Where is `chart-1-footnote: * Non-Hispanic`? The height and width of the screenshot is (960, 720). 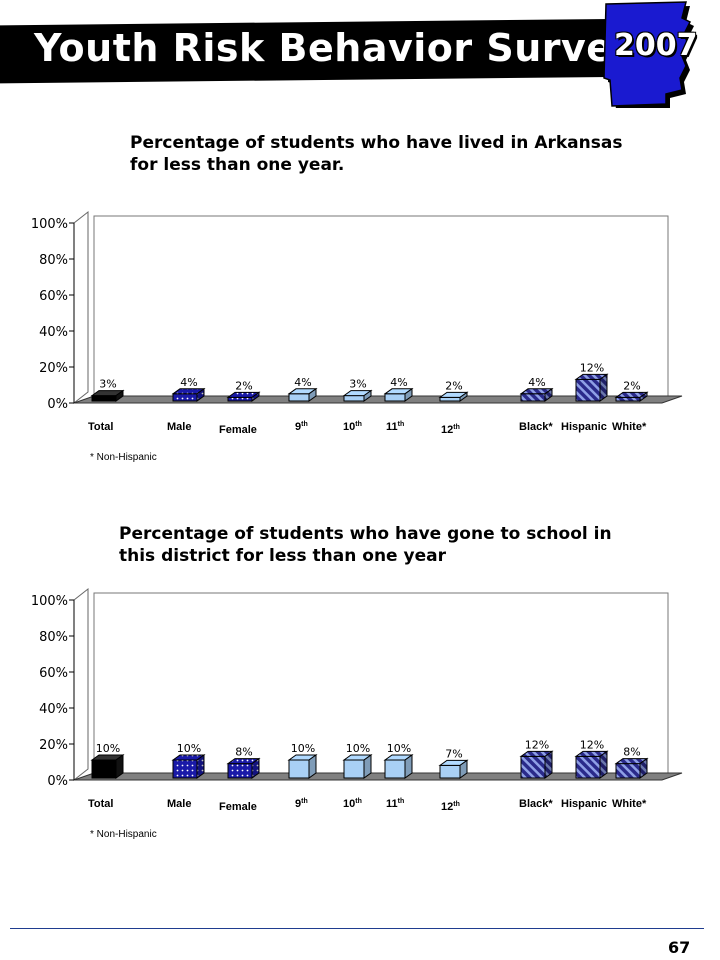 chart-1-footnote: * Non-Hispanic is located at coordinates (123, 457).